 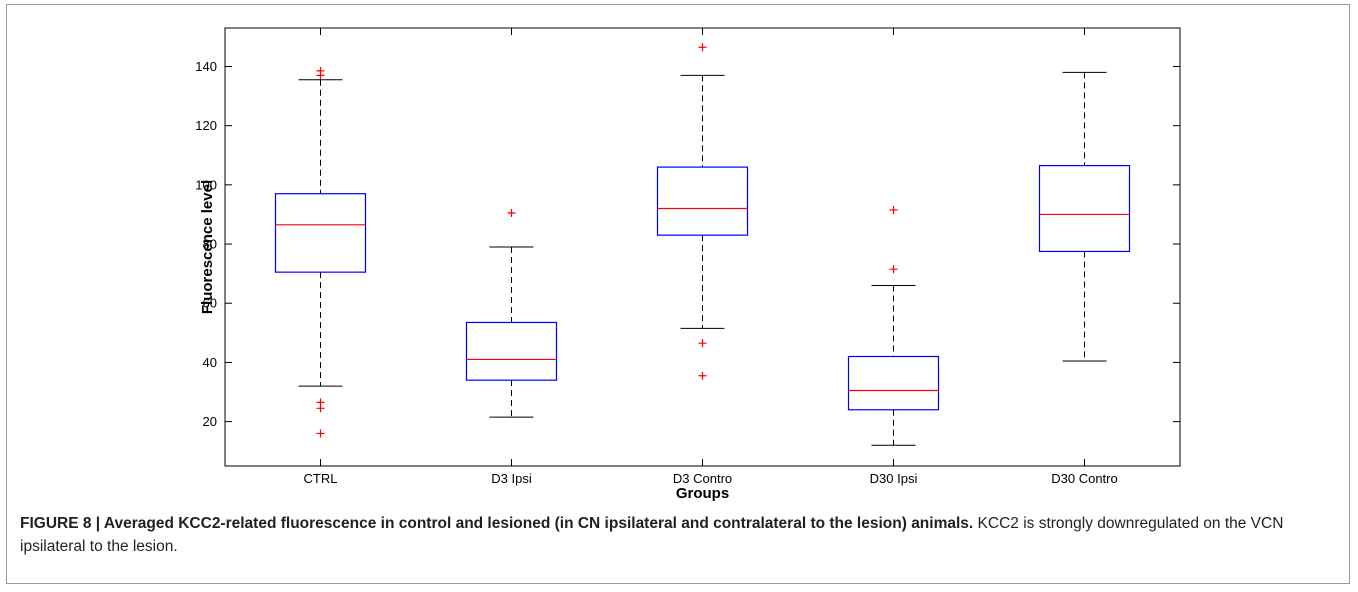 I want to click on y-tick-label: 80, so click(x=210, y=244).